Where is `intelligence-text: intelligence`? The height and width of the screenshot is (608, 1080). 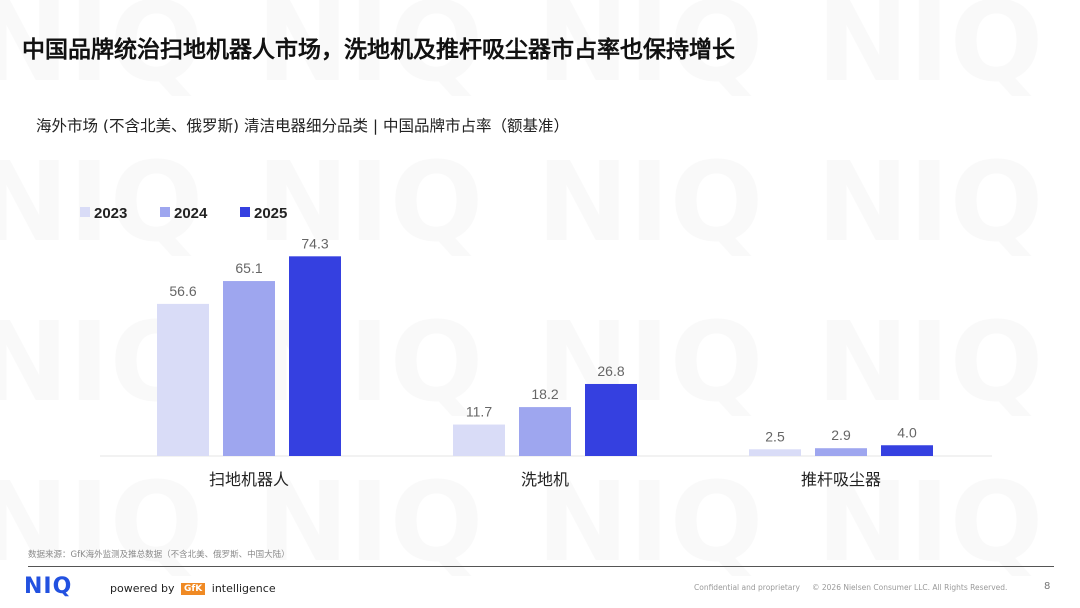 intelligence-text: intelligence is located at coordinates (243, 588).